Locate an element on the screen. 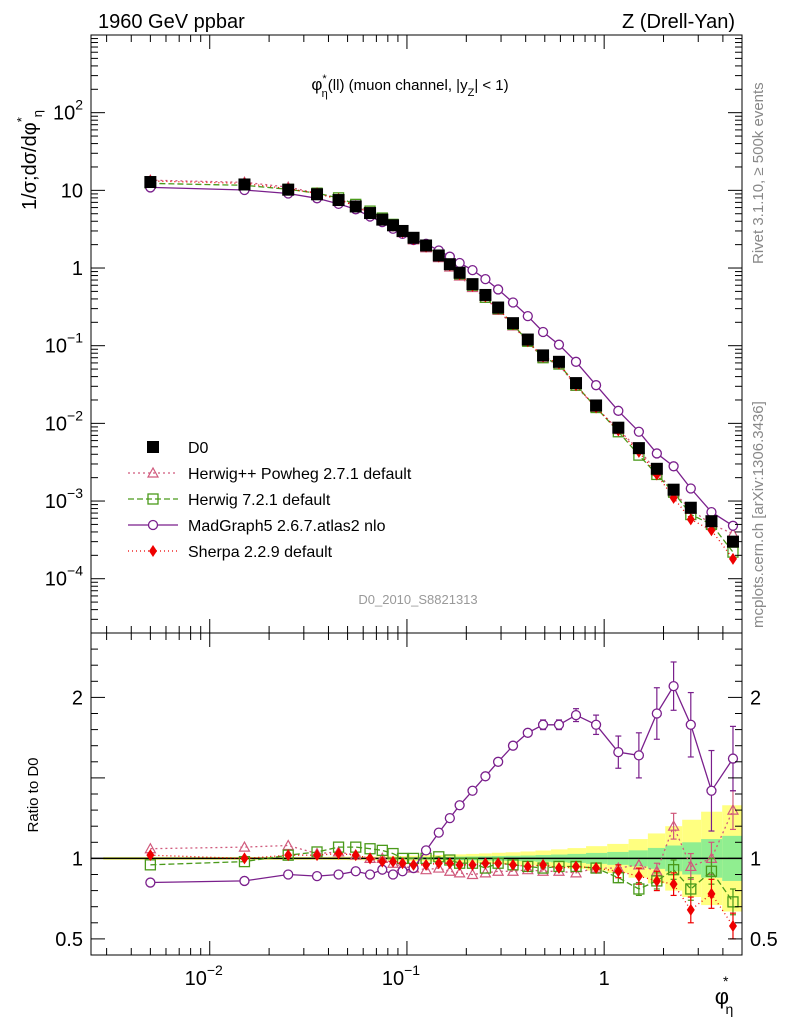 Image resolution: width=786 pixels, height=1029 pixels. legend-label-sherpa: Sherpa 2.2.9 default is located at coordinates (260, 552).